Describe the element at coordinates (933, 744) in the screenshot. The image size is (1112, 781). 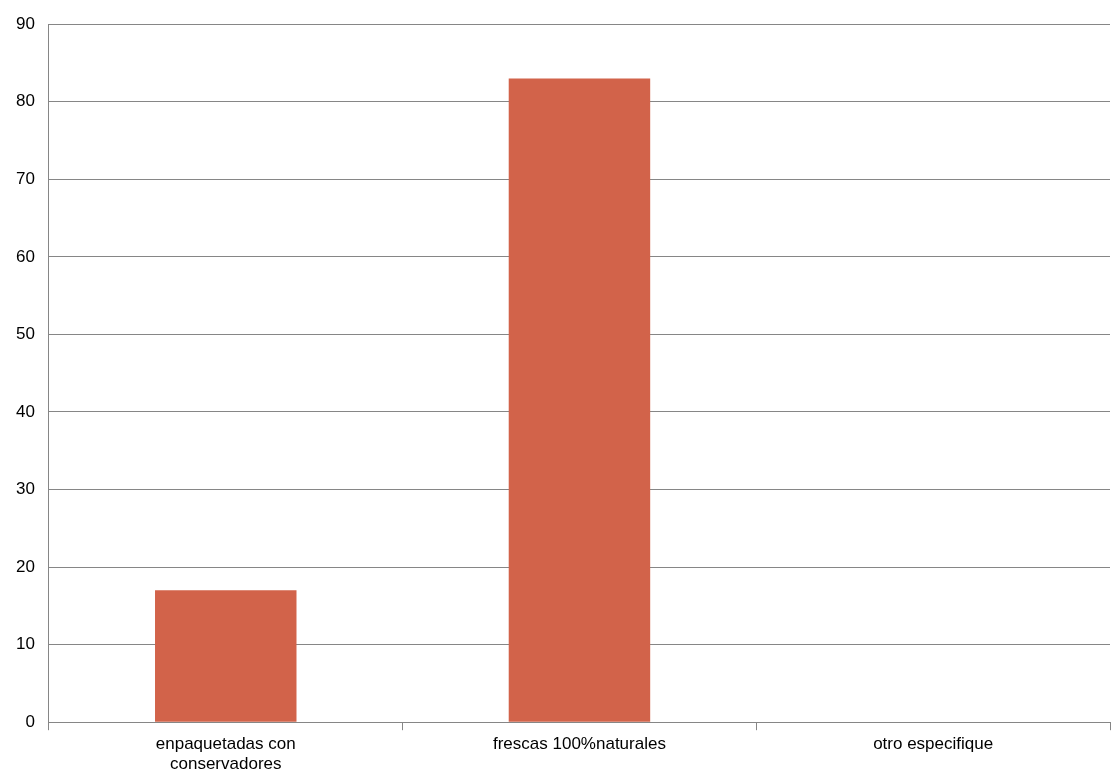
I see `x-tick-label: otro especifique` at that location.